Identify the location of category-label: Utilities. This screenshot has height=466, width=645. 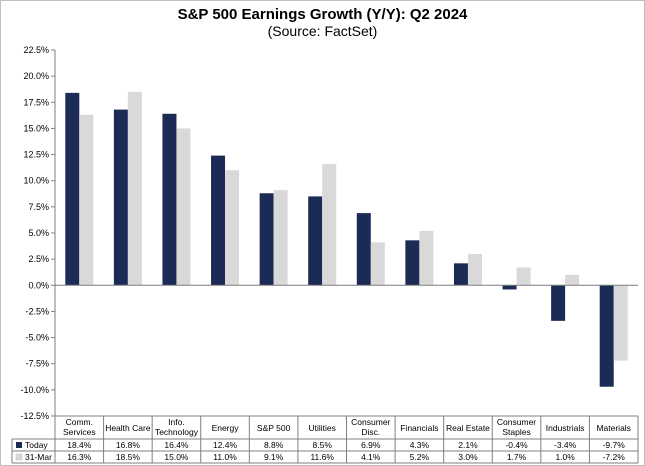
(322, 428).